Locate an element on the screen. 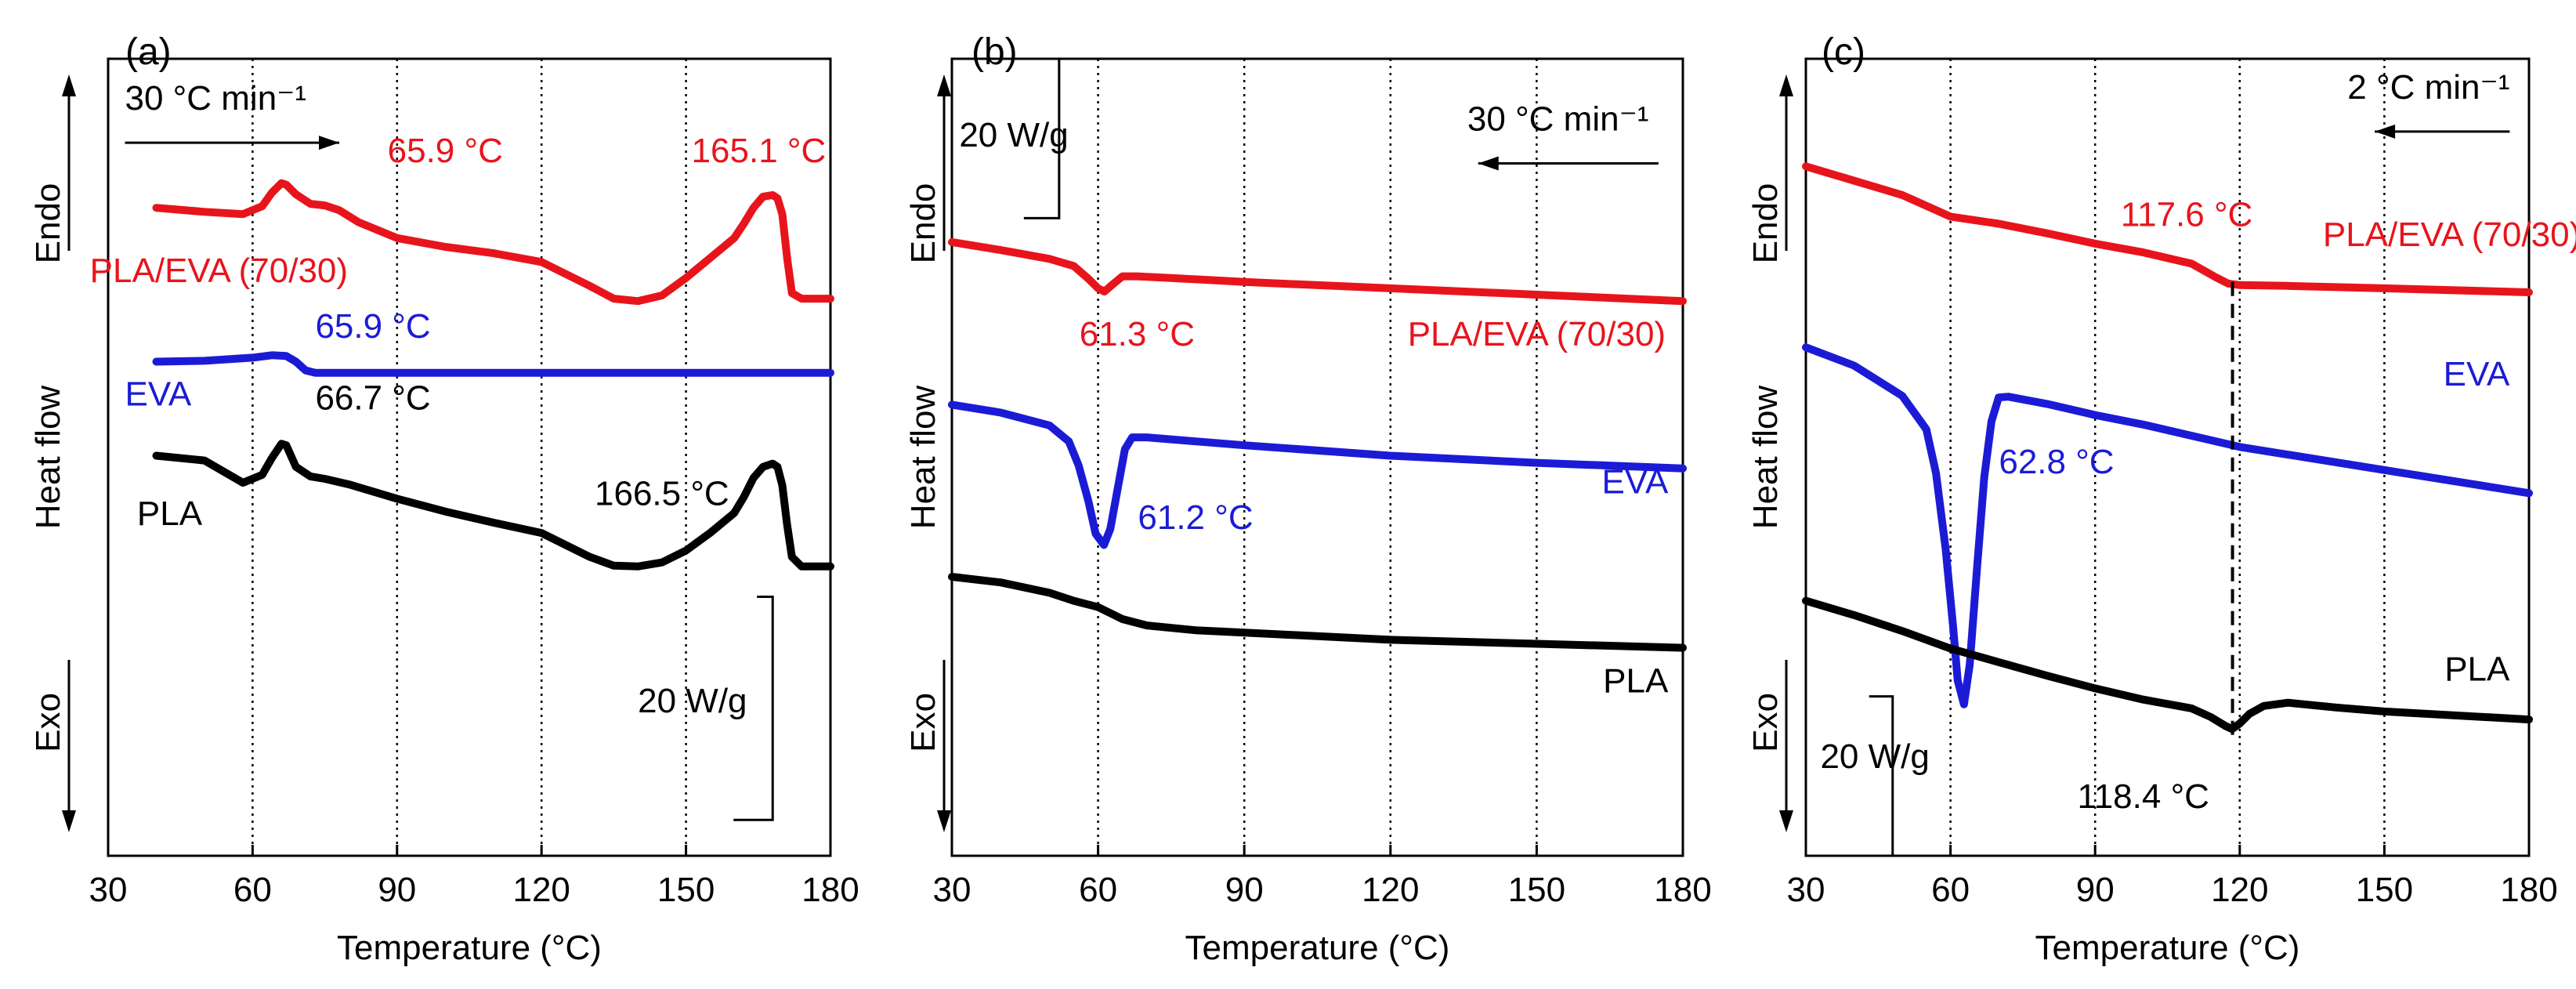 This screenshot has height=989, width=2576. panel-label: (b) is located at coordinates (994, 52).